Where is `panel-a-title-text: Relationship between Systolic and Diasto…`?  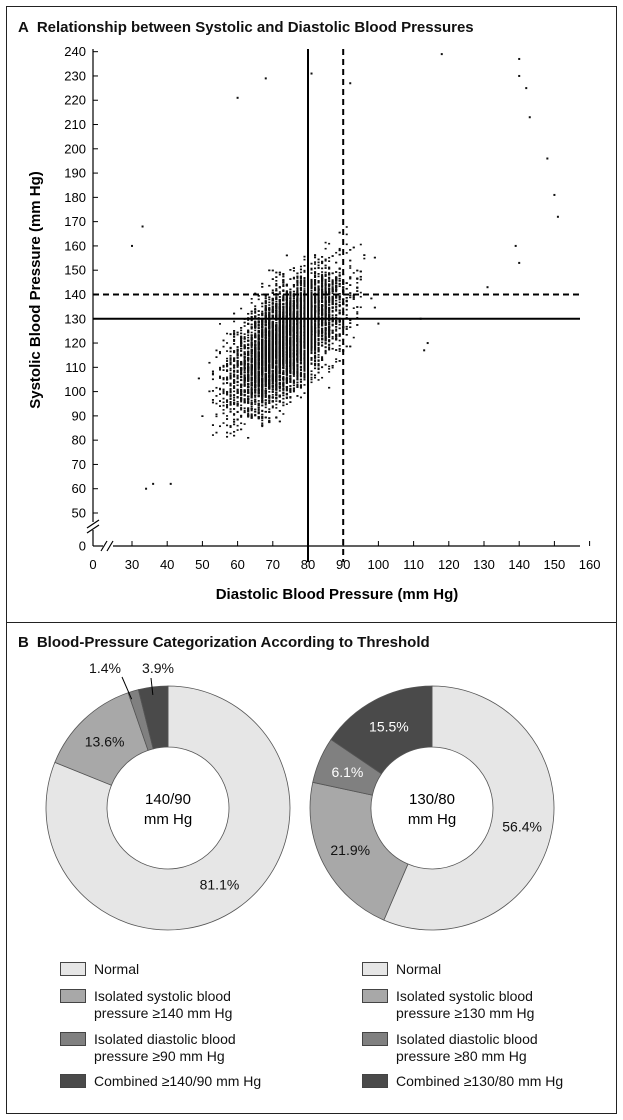
panel-a-title-text: Relationship between Systolic and Diasto… is located at coordinates (255, 27).